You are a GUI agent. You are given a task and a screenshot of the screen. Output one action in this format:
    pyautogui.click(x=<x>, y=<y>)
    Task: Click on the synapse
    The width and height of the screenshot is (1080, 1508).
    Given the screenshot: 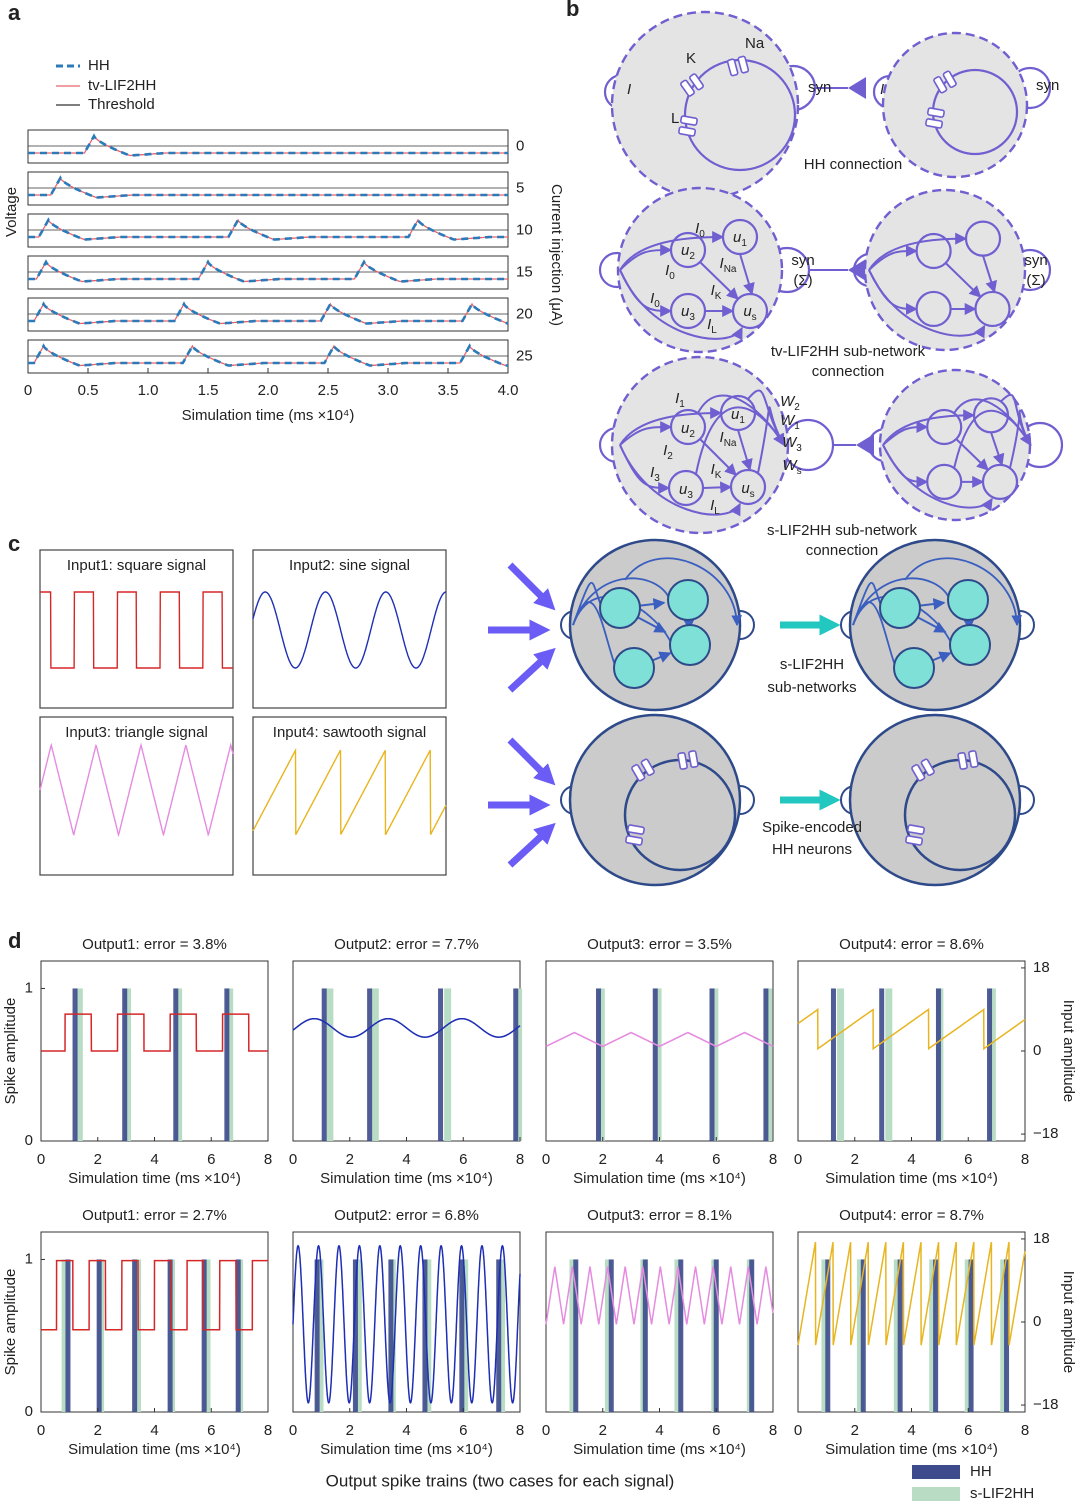 What is the action you would take?
    pyautogui.click(x=857, y=88)
    